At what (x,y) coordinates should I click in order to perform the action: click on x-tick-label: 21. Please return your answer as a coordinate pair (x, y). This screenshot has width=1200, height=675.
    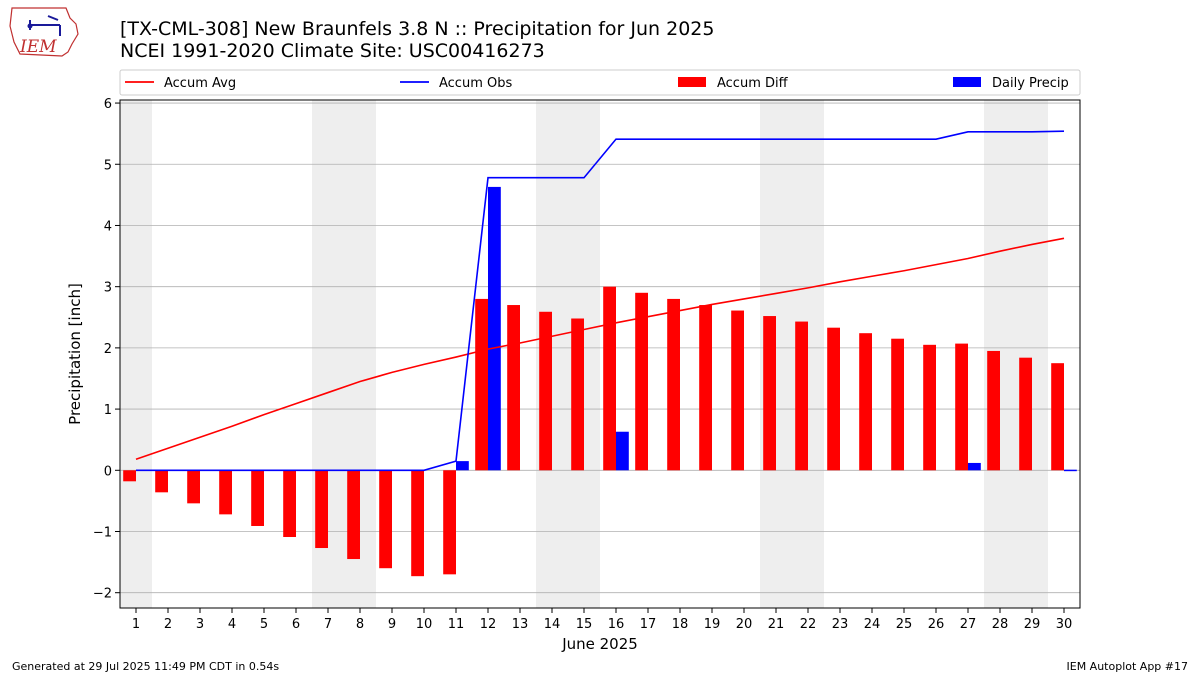
    Looking at the image, I should click on (776, 624).